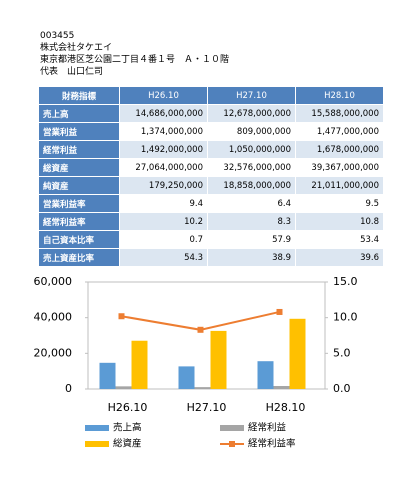  What do you see at coordinates (163, 95) in the screenshot?
I see `table-cell: H26.10` at bounding box center [163, 95].